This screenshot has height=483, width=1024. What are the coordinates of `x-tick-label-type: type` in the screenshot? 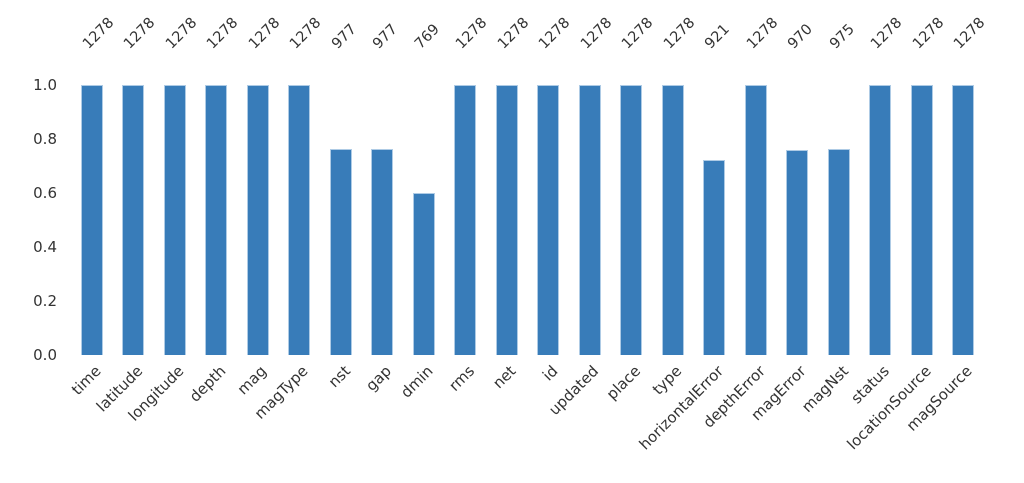 It's located at (667, 380).